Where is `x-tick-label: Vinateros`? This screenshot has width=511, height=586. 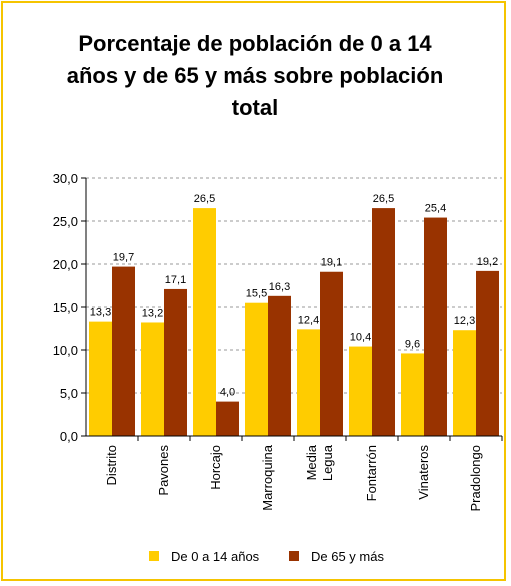 x-tick-label: Vinateros is located at coordinates (423, 472).